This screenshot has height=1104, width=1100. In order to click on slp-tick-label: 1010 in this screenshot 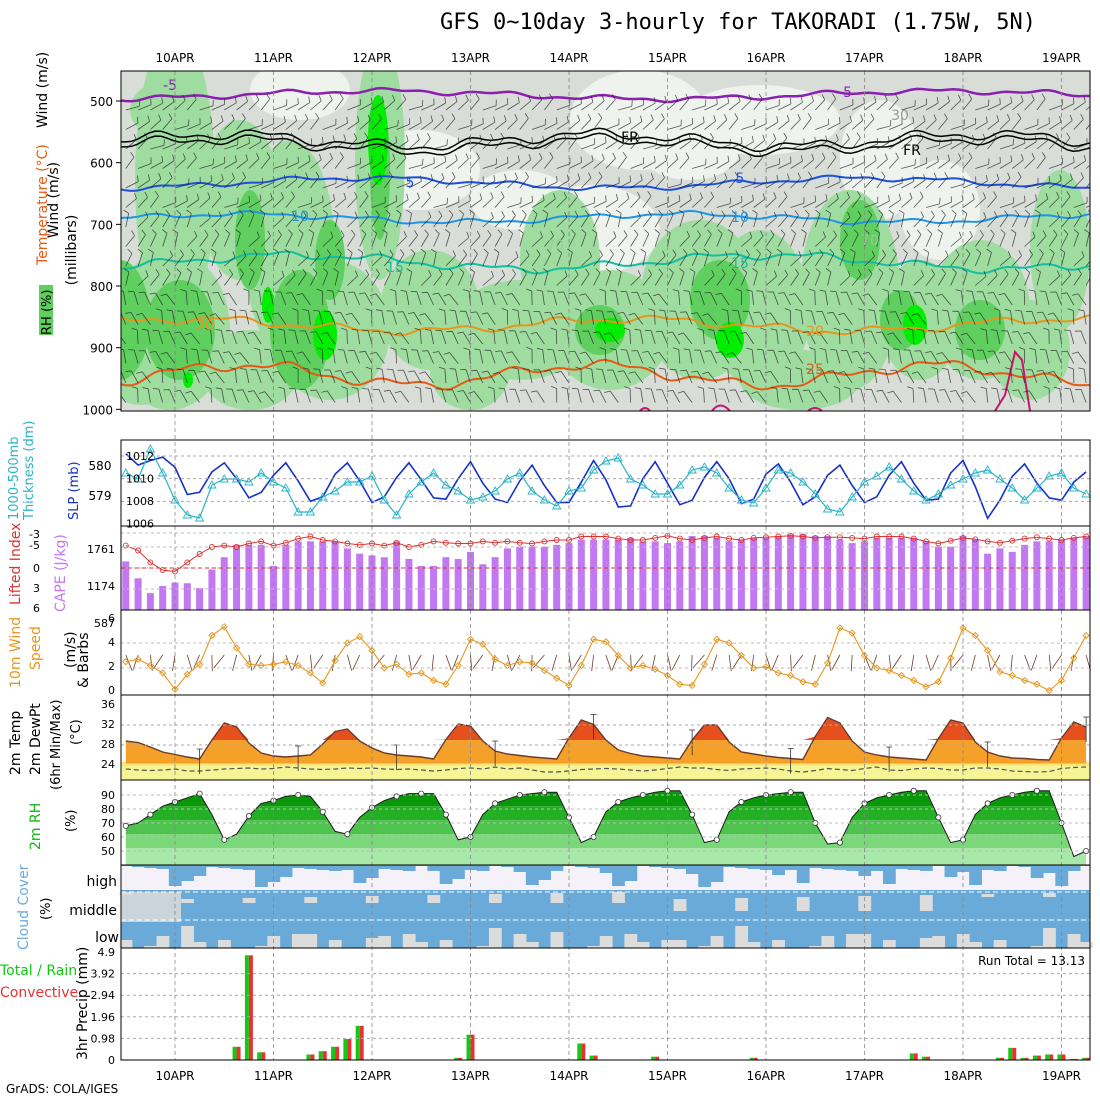, I will do `click(140, 479)`.